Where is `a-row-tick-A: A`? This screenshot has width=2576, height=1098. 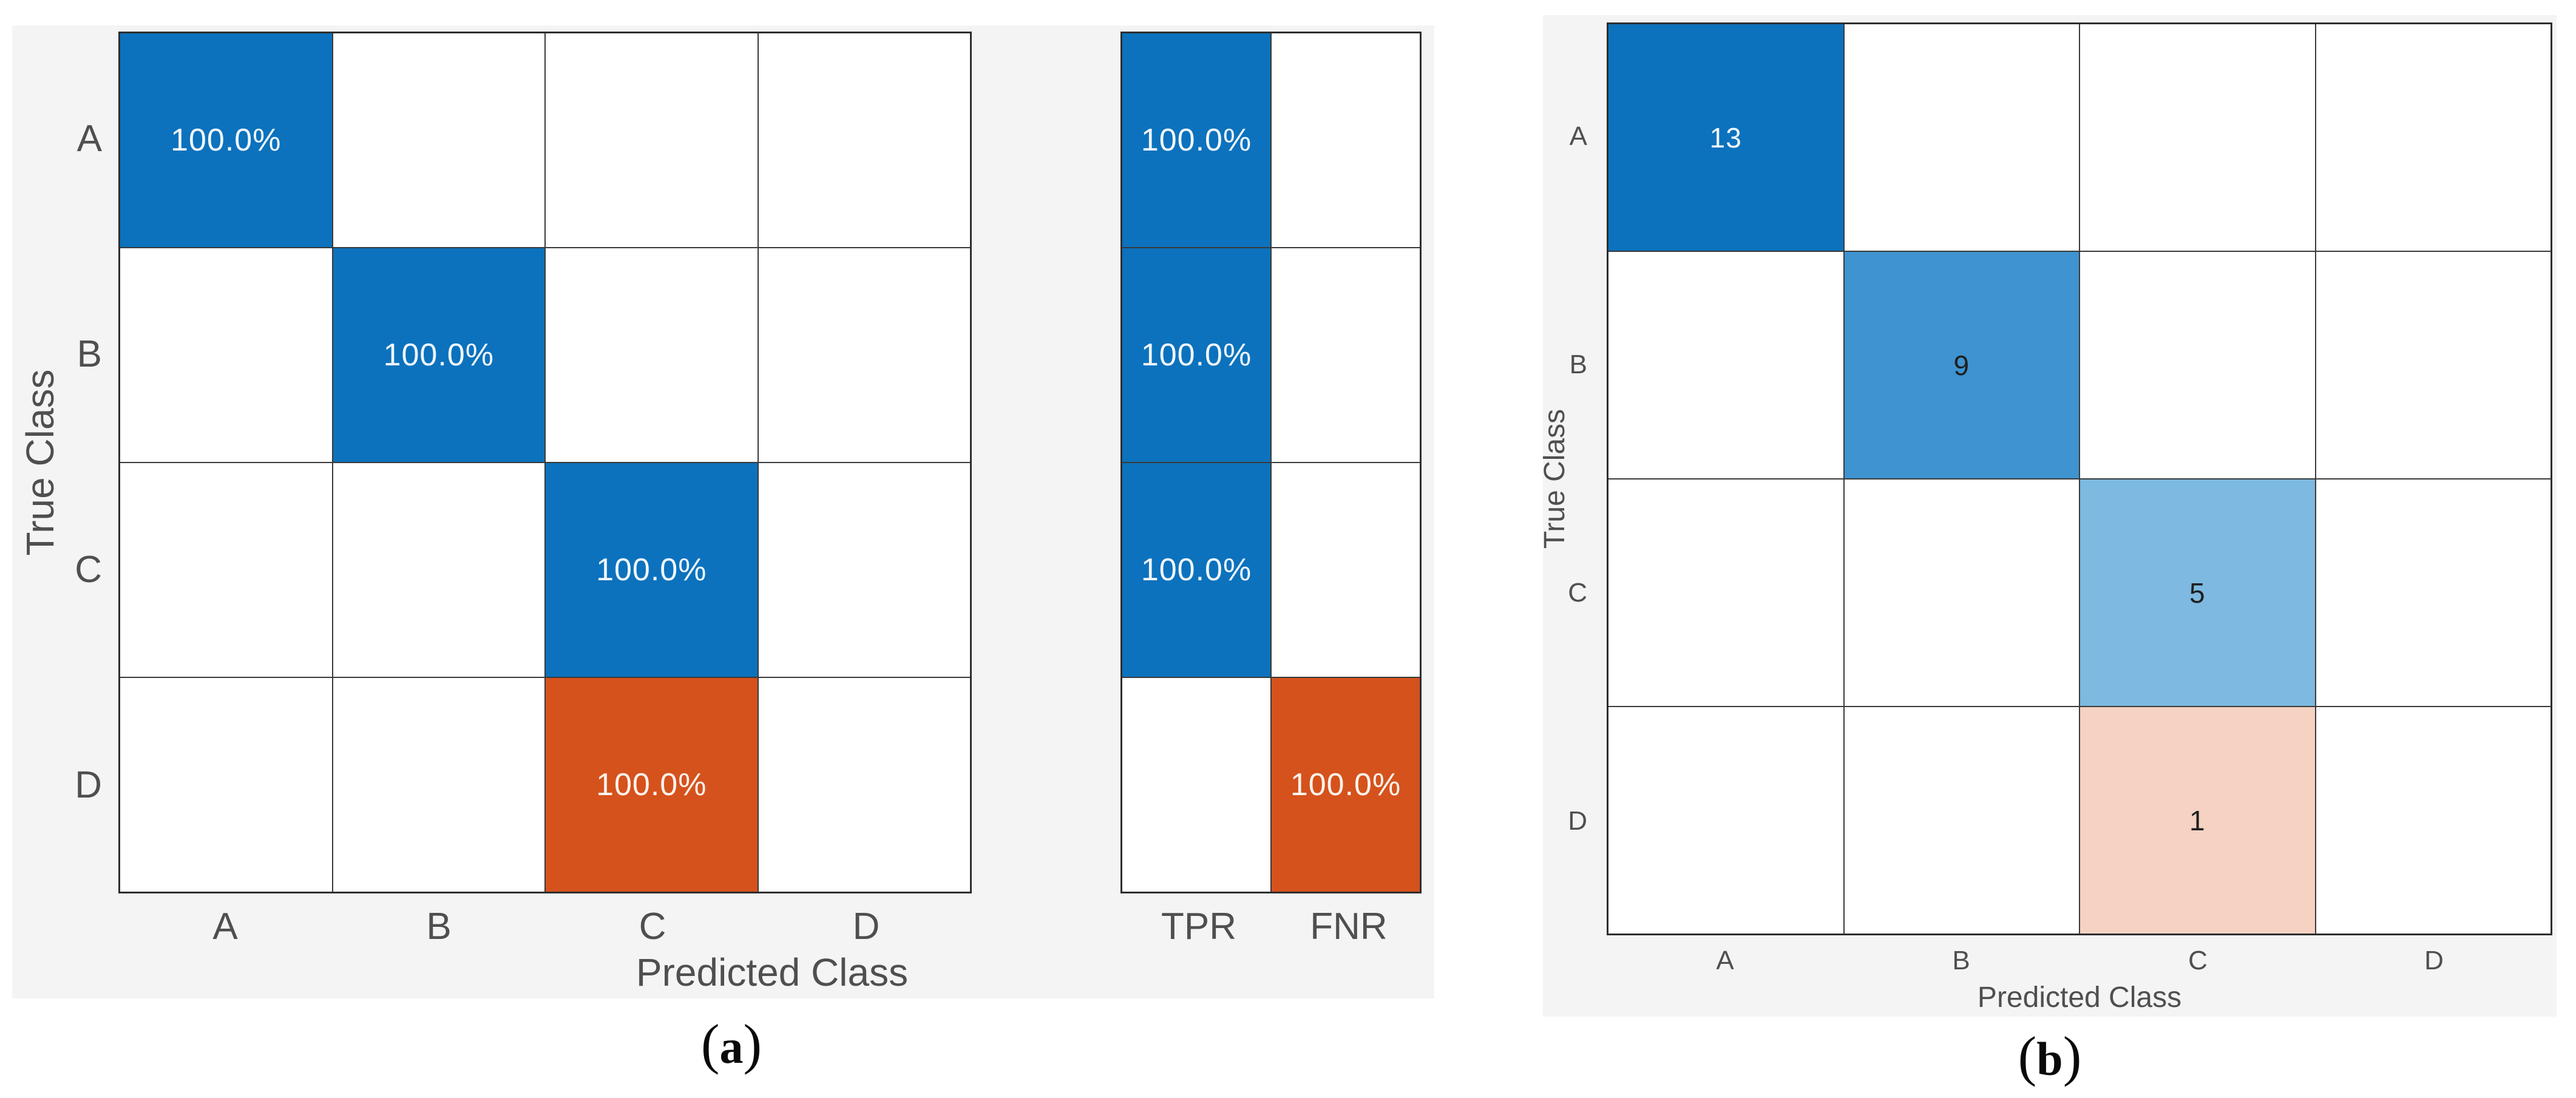
a-row-tick-A: A is located at coordinates (89, 139).